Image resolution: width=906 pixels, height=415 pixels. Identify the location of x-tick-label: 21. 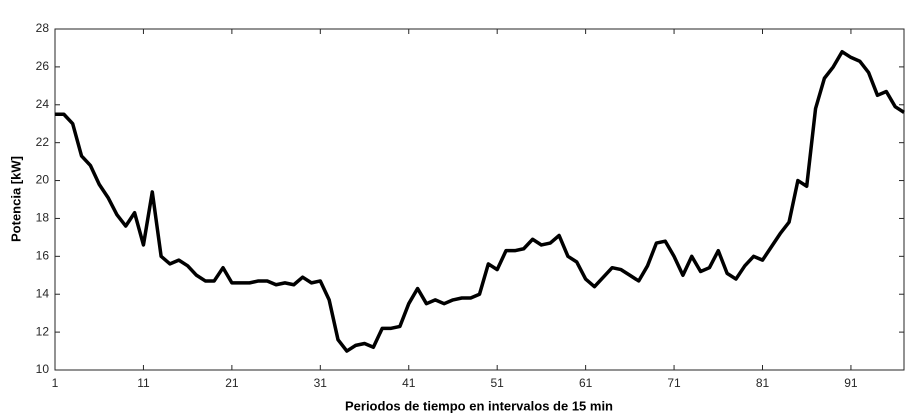
(232, 383).